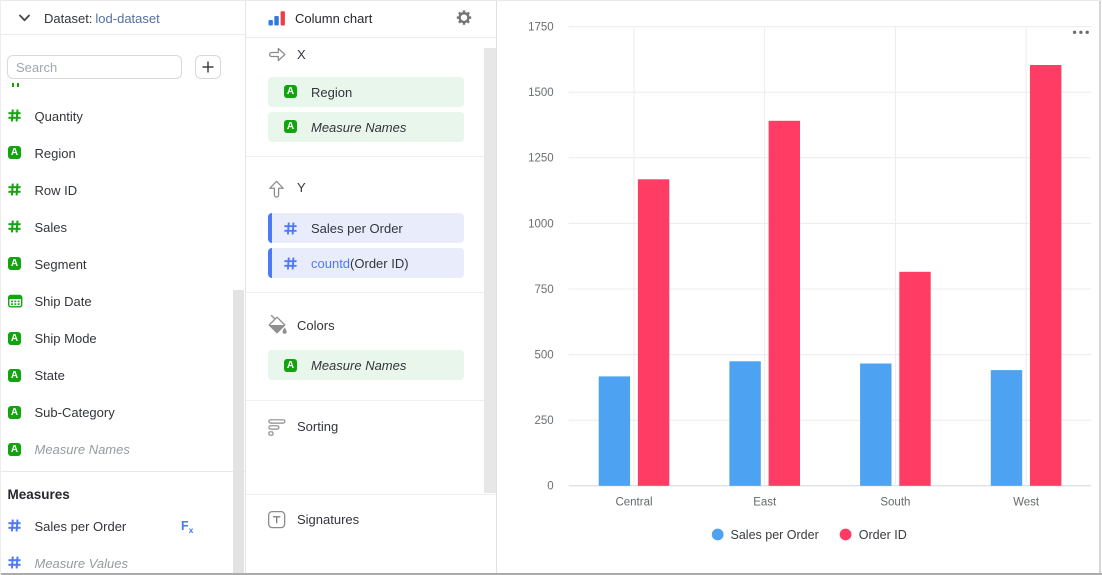  I want to click on svg-text: Sales per Order, so click(775, 535).